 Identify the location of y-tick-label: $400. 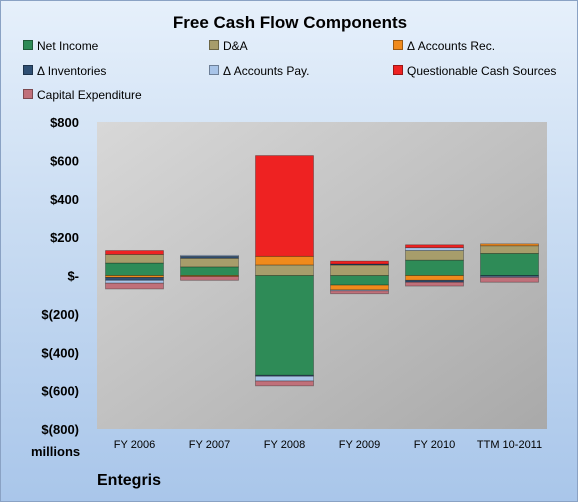
(64, 199).